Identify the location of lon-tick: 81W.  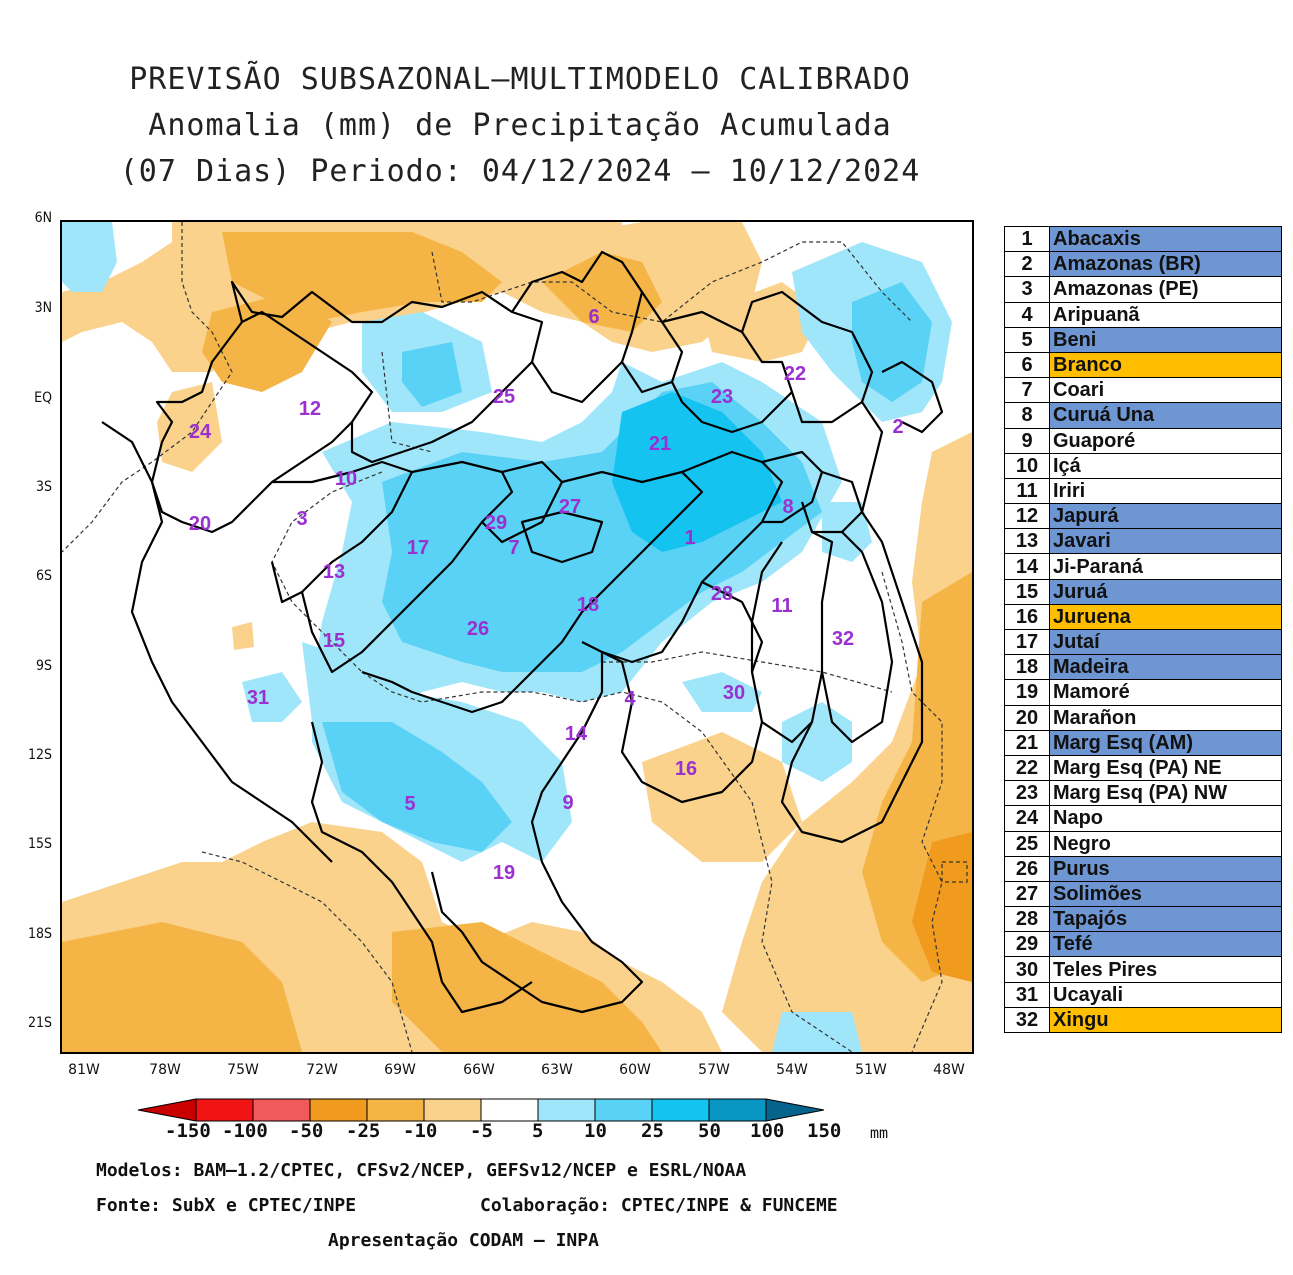
(84, 1070).